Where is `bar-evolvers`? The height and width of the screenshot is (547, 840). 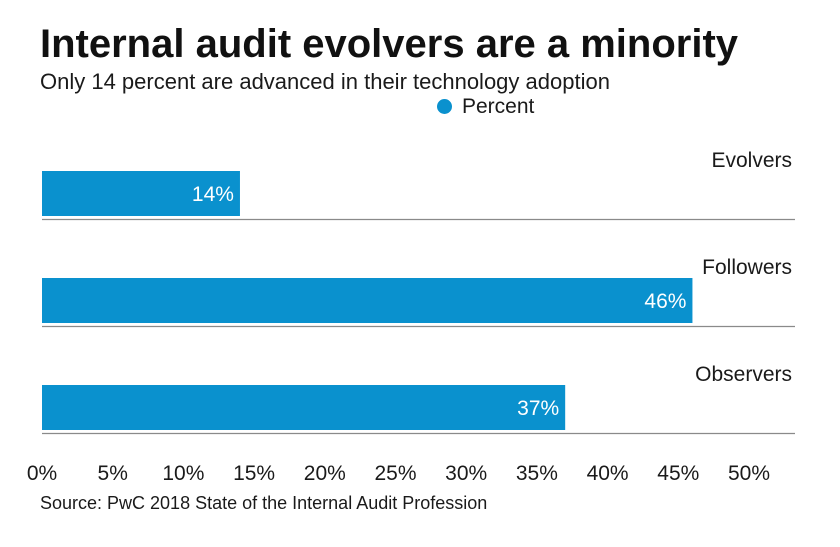 bar-evolvers is located at coordinates (141, 193).